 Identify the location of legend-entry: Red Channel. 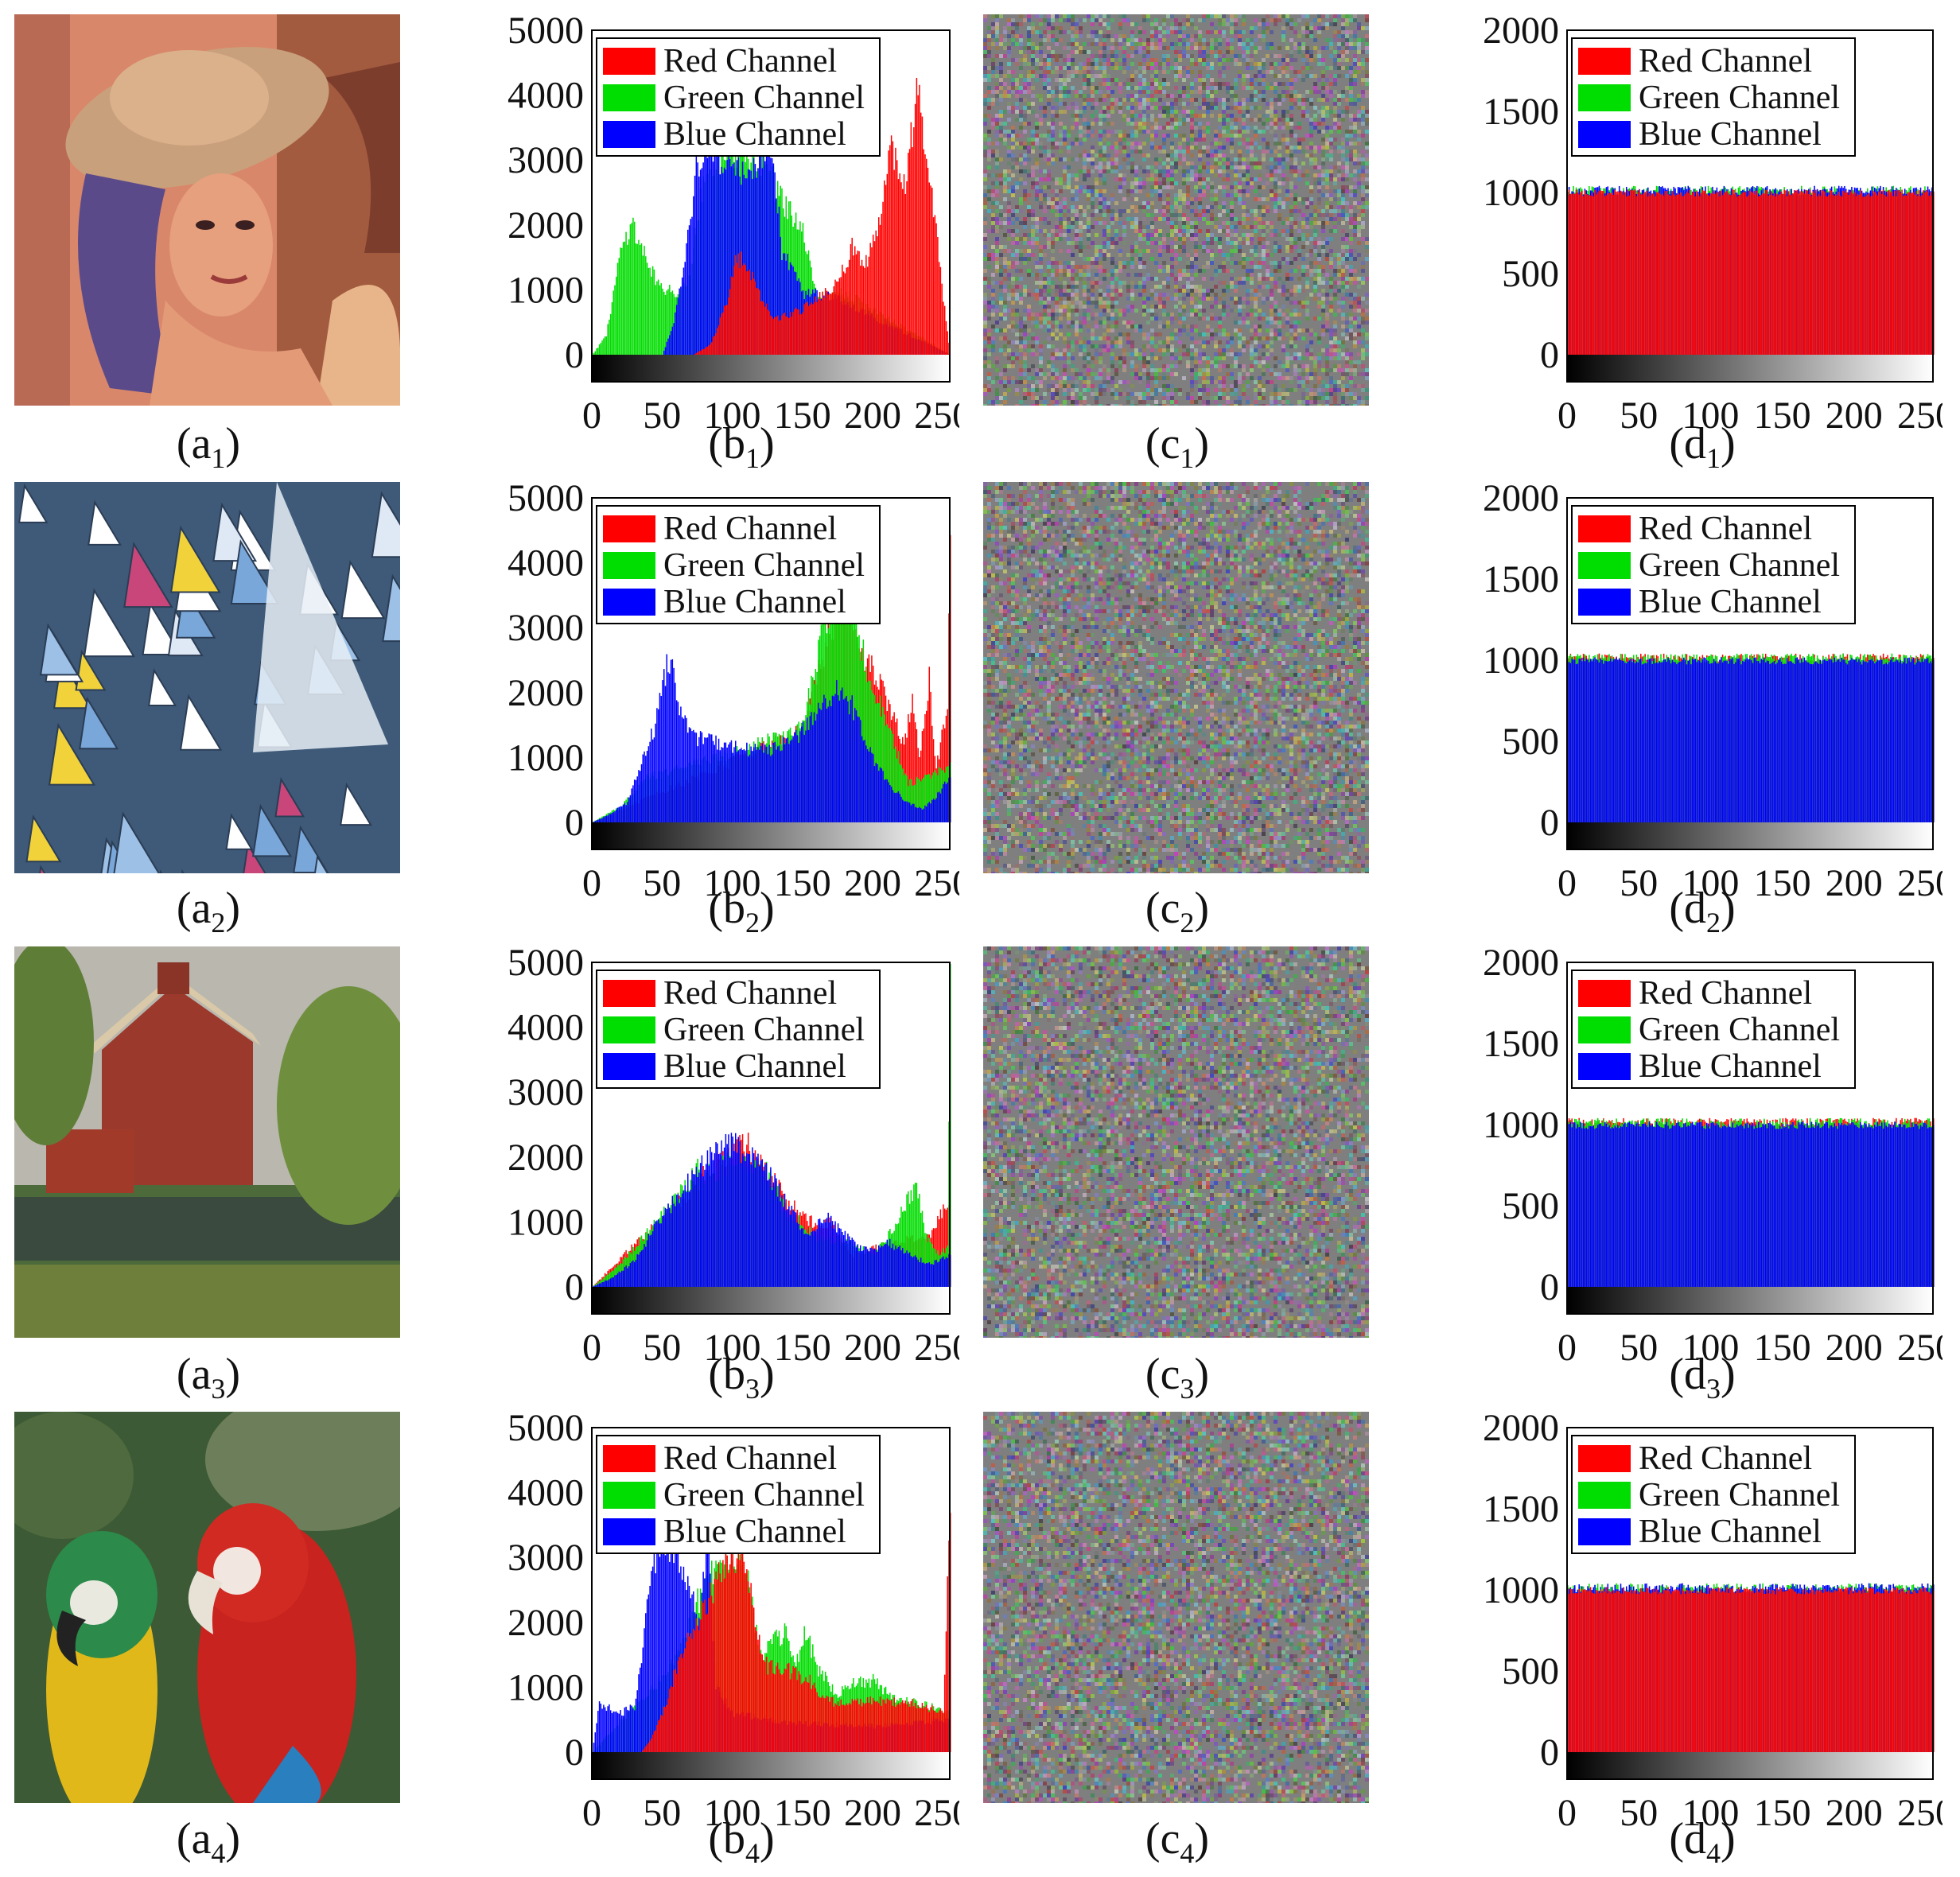
(1725, 993).